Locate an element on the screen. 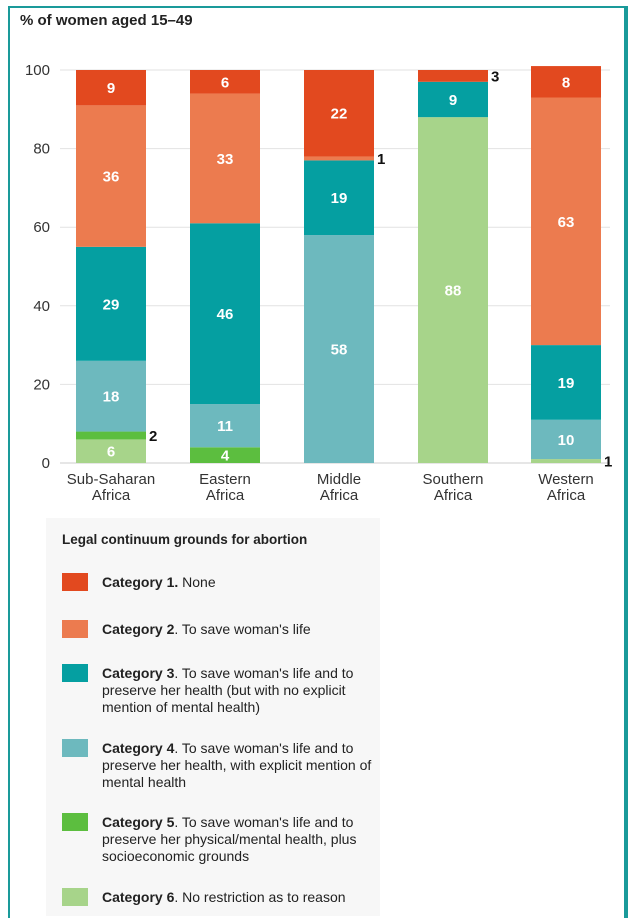 This screenshot has width=632, height=922. legend-item-desc: None is located at coordinates (197, 582).